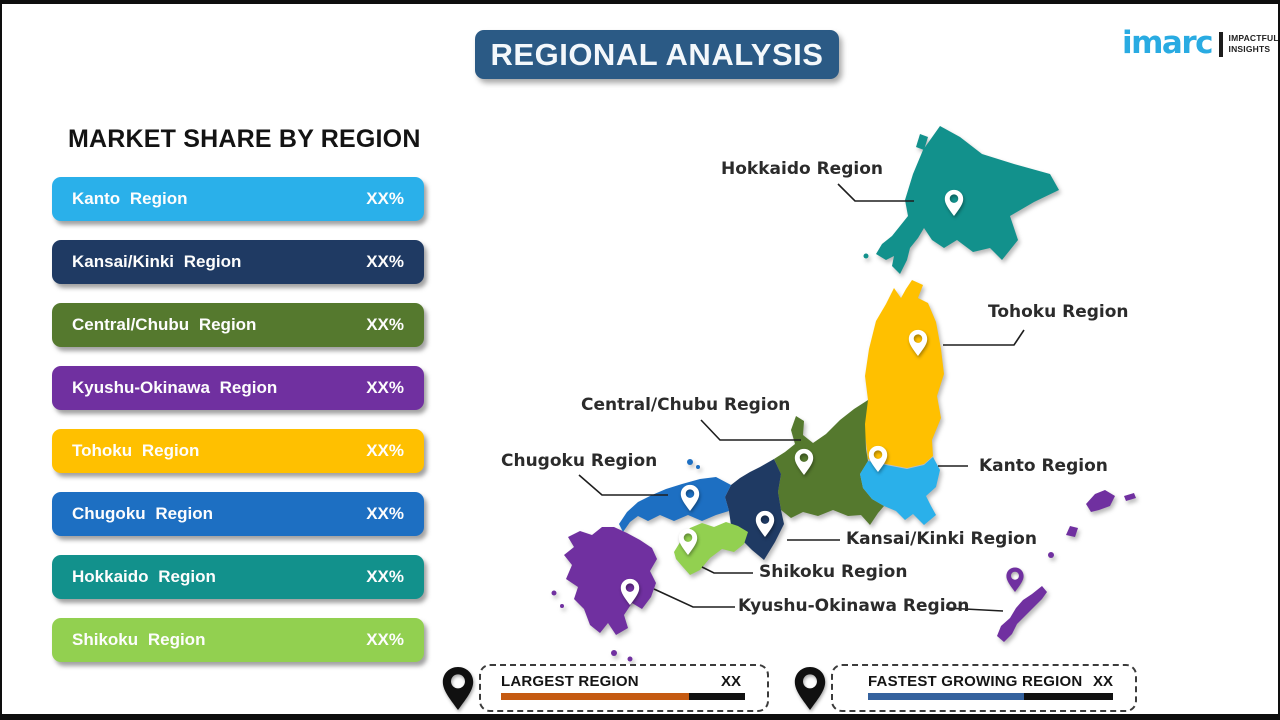 This screenshot has width=1280, height=720. Describe the element at coordinates (1022, 614) in the screenshot. I see `okinawa-main-island` at that location.